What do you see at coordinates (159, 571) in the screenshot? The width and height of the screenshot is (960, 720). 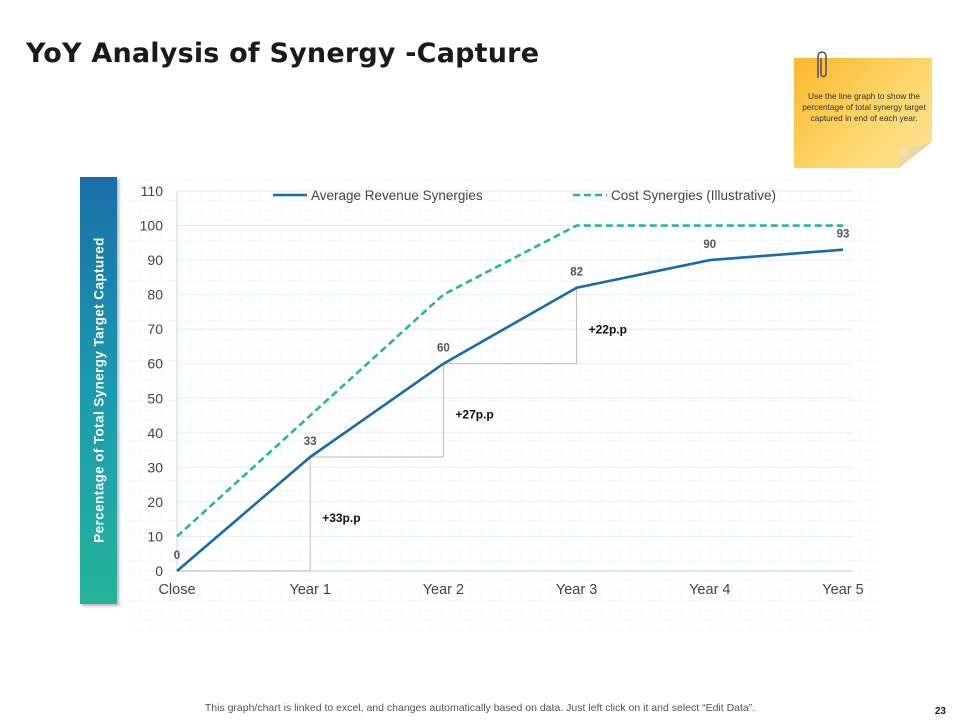 I see `y-tick-label: 0` at bounding box center [159, 571].